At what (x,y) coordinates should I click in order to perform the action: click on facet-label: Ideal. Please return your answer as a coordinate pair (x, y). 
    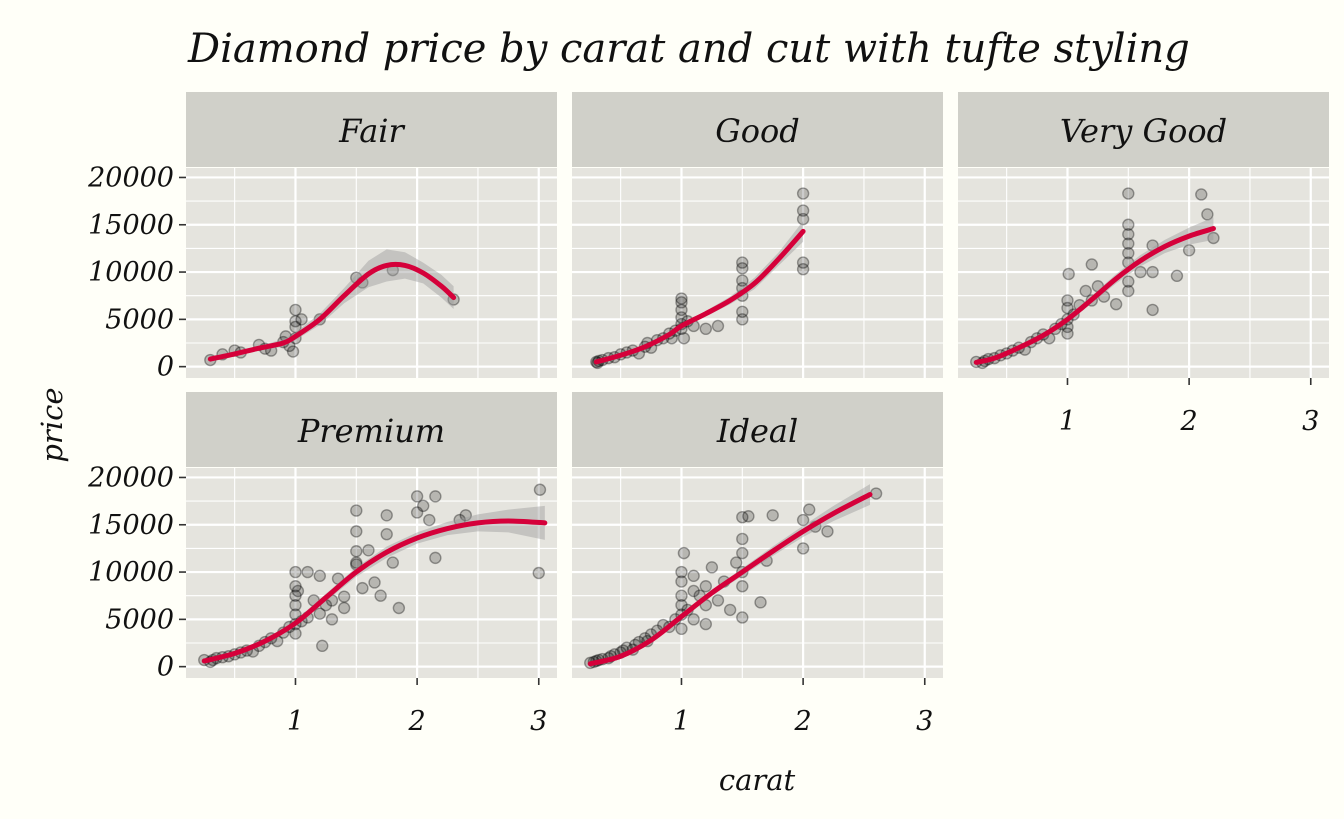
    Looking at the image, I should click on (757, 431).